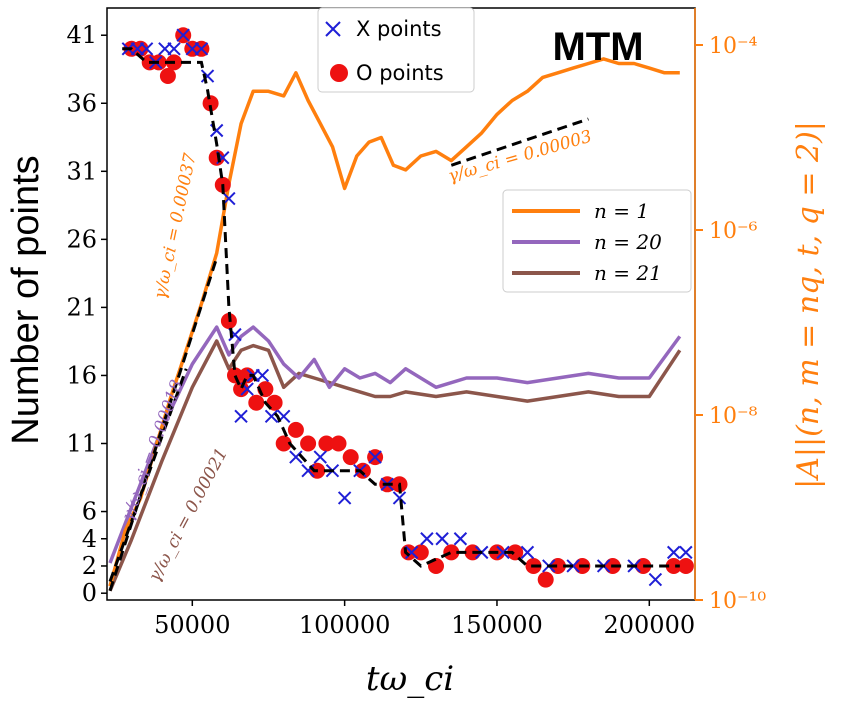  What do you see at coordinates (89, 593) in the screenshot?
I see `y-left-tick-label: 0` at bounding box center [89, 593].